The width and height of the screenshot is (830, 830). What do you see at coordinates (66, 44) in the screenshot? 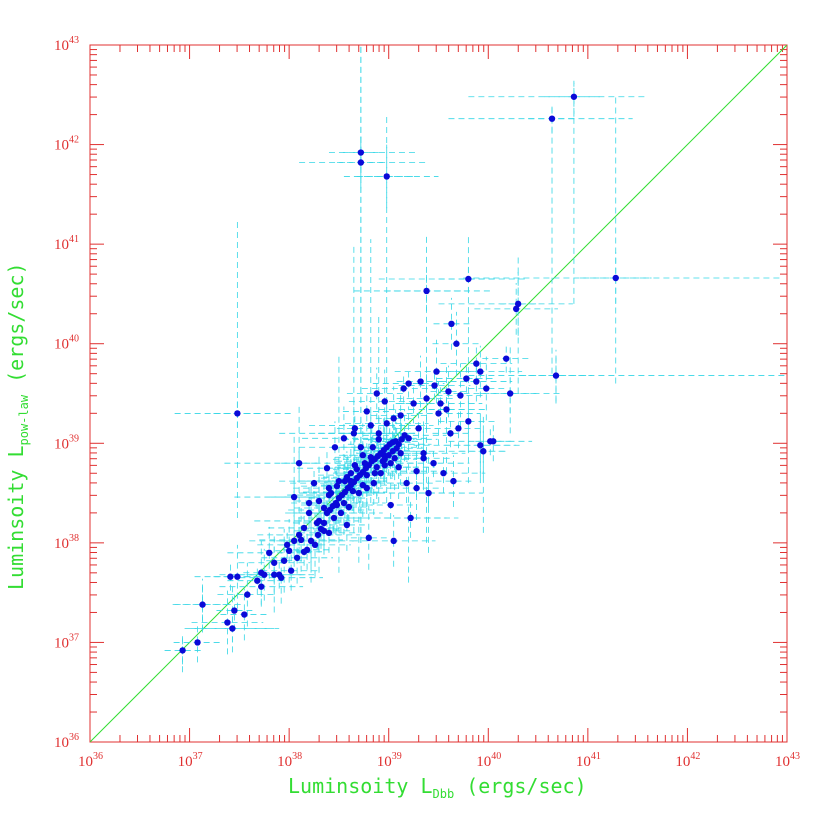
I see `y-tick-label: 1043` at bounding box center [66, 44].